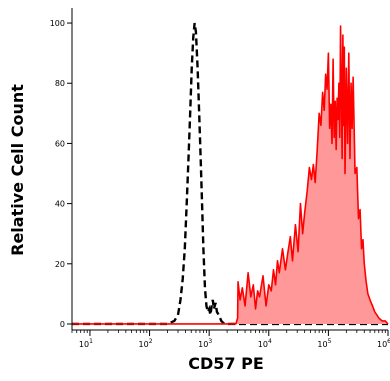  I want to click on y-axis-title: Relative Cell Count, so click(17, 170).